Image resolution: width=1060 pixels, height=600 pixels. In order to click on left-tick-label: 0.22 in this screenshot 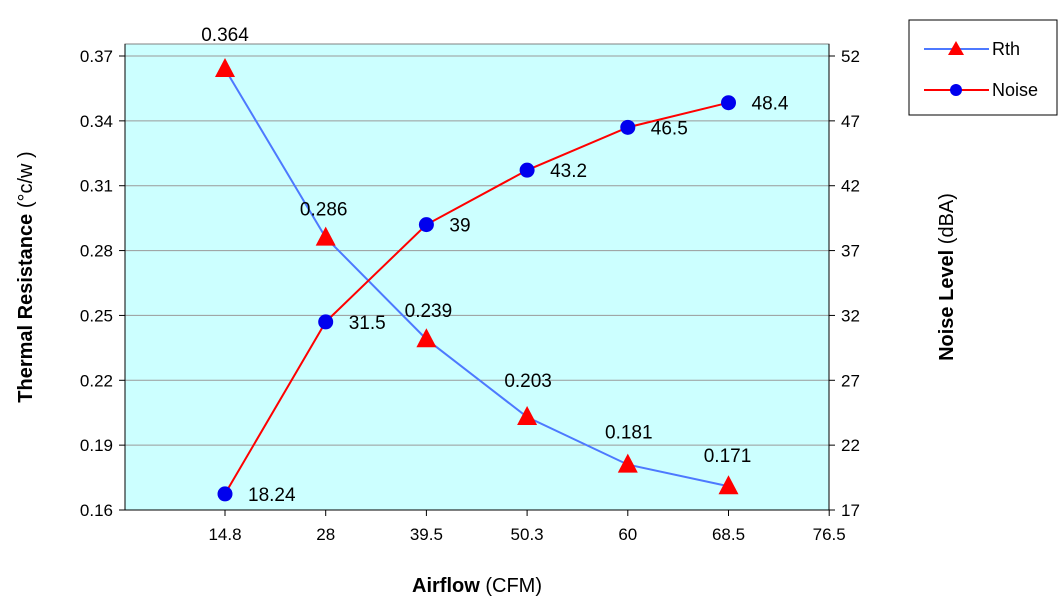, I will do `click(96, 380)`.